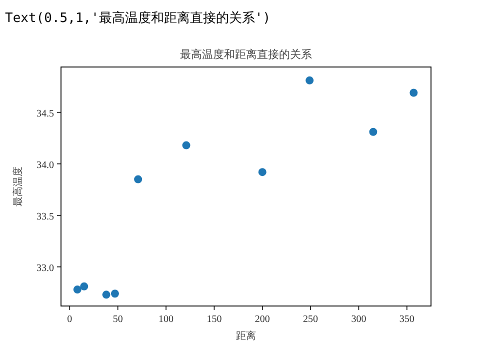 This screenshot has height=356, width=485. I want to click on y-tick-label: 34.0, so click(45, 165).